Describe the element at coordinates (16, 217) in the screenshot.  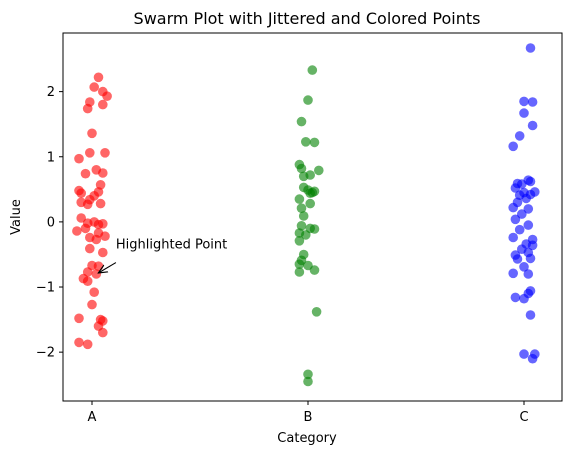
I see `y-axis-label: Value` at that location.